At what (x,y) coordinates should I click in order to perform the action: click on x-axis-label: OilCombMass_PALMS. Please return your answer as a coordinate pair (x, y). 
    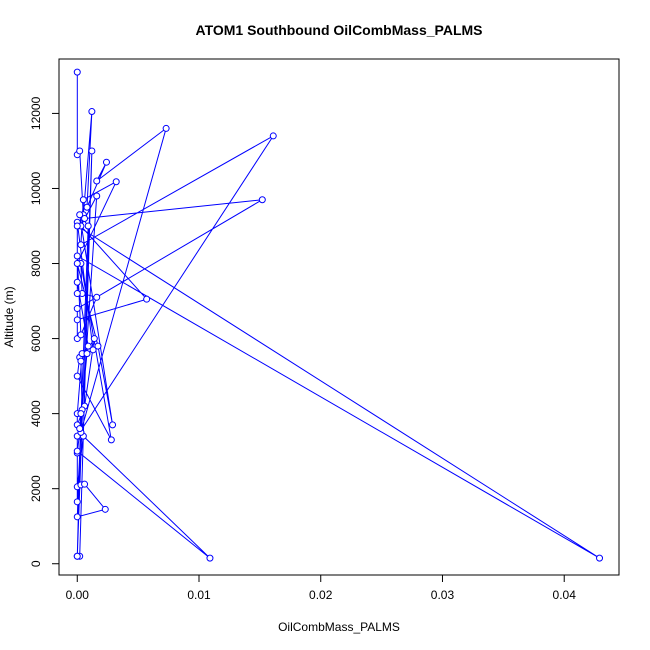
    Looking at the image, I should click on (339, 627).